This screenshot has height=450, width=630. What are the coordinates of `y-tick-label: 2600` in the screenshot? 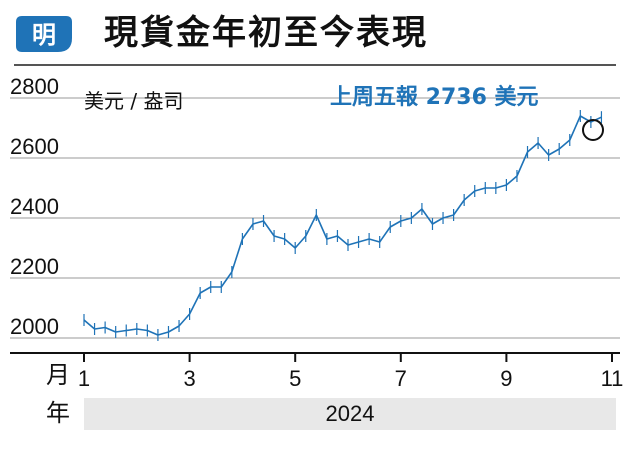 It's located at (34, 146).